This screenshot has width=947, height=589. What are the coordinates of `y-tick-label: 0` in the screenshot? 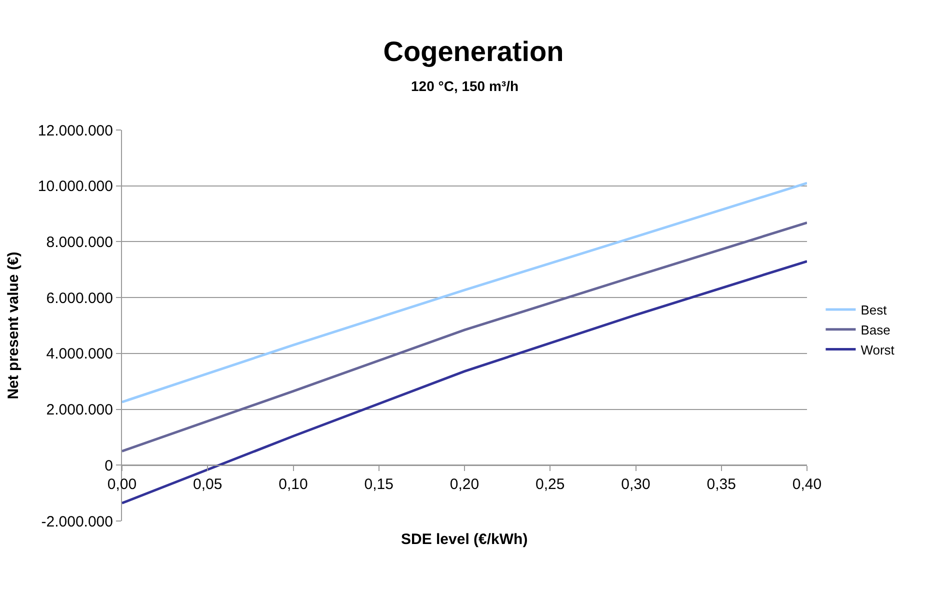 It's located at (108, 465).